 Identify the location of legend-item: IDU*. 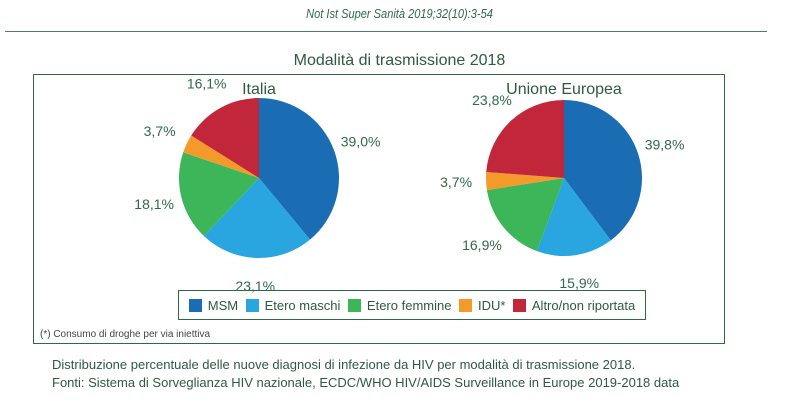
(482, 305).